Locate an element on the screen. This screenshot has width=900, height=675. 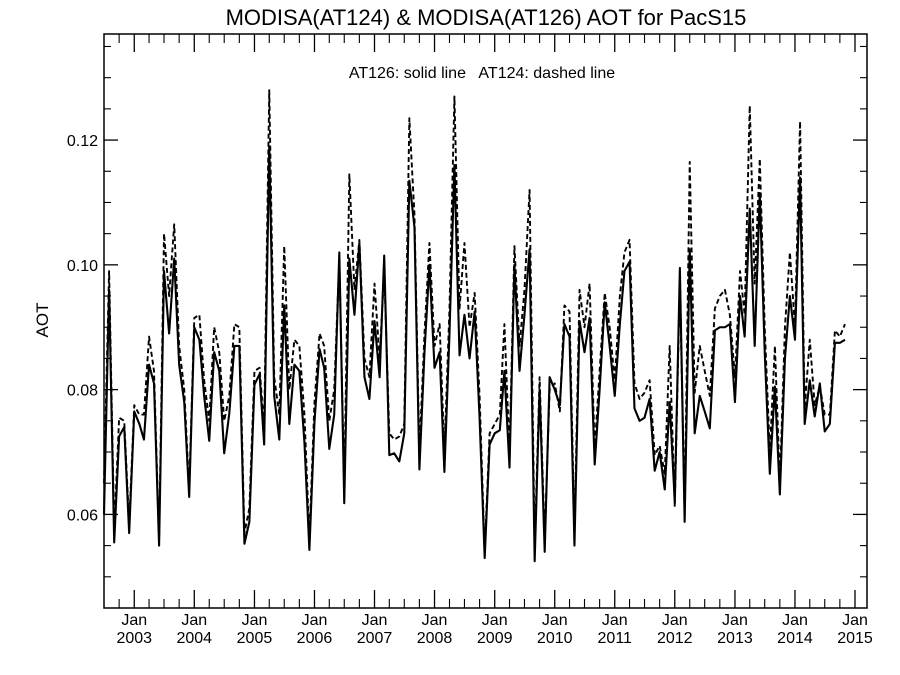
x-tick-year-label: 2009 is located at coordinates (495, 638).